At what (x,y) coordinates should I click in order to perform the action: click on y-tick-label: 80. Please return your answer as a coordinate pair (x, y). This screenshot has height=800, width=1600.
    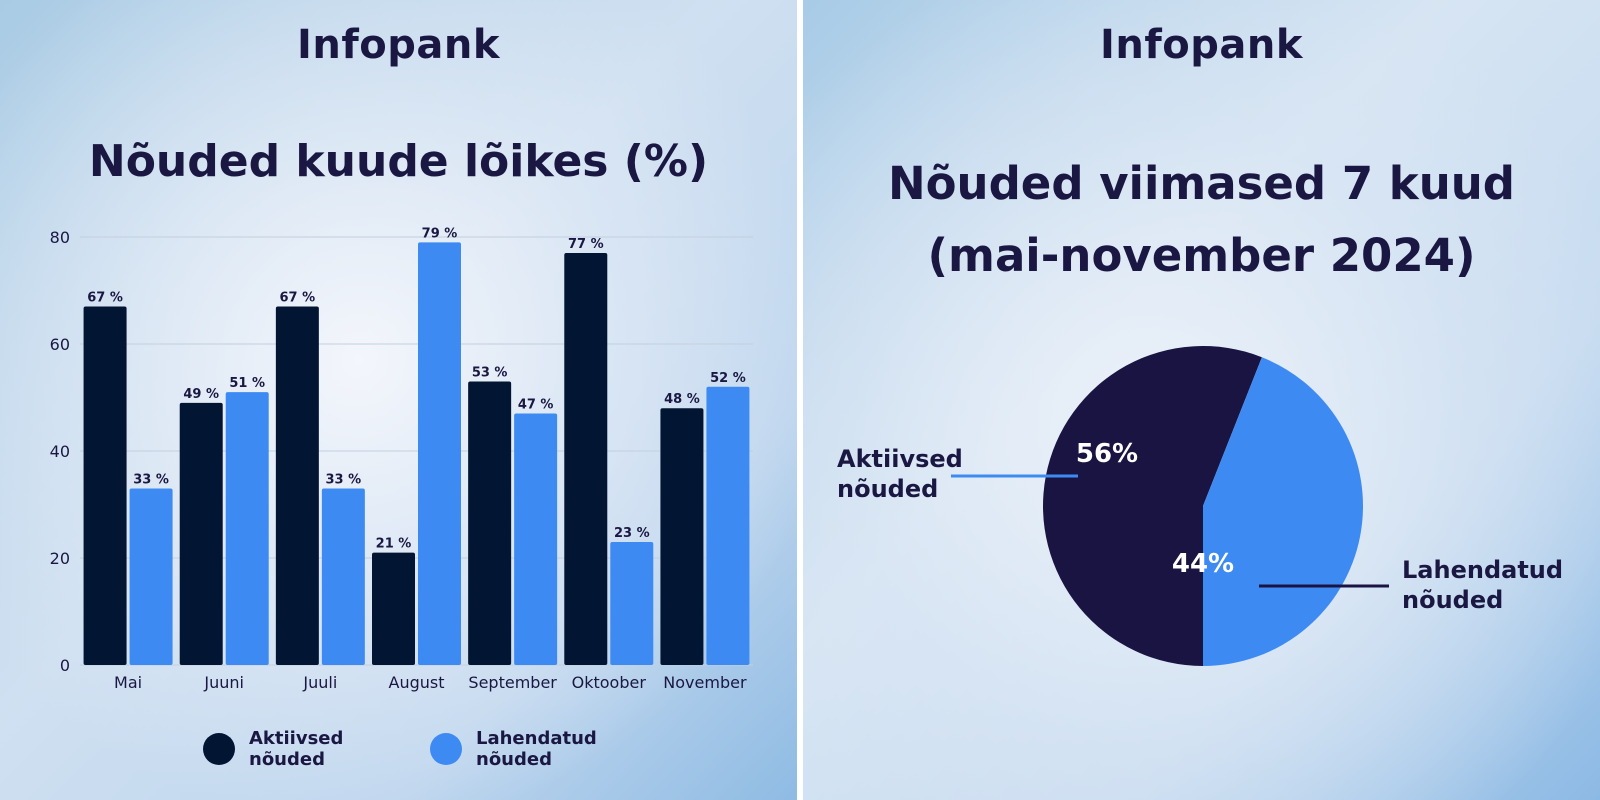
    Looking at the image, I should click on (60, 237).